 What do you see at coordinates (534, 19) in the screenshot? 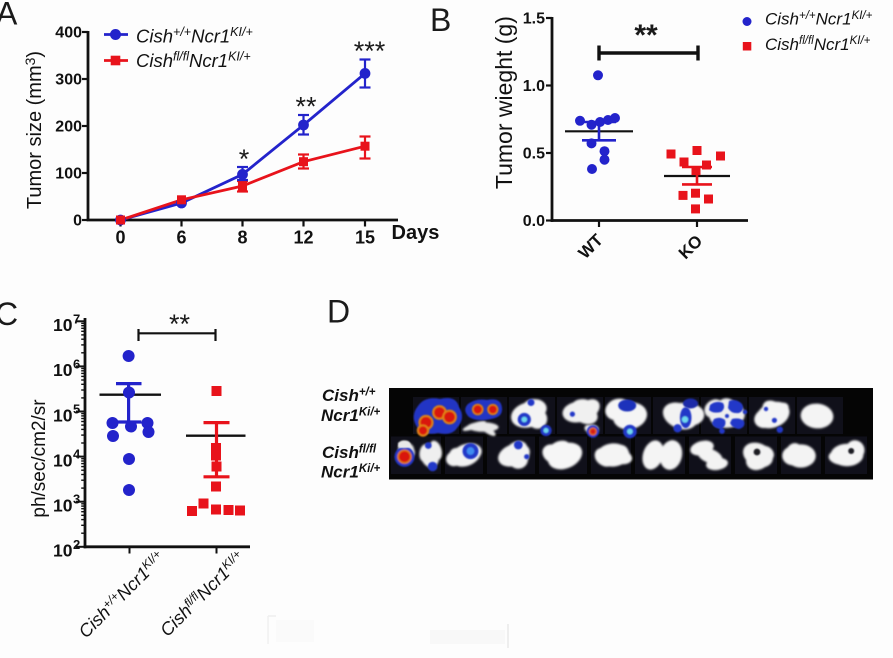
I see `svg-text: 1.5` at bounding box center [534, 19].